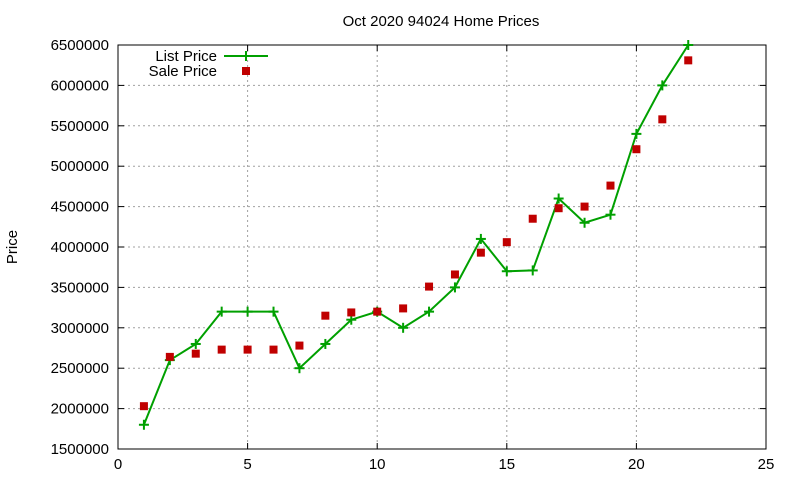  I want to click on y-tick-label: 4000000, so click(80, 247).